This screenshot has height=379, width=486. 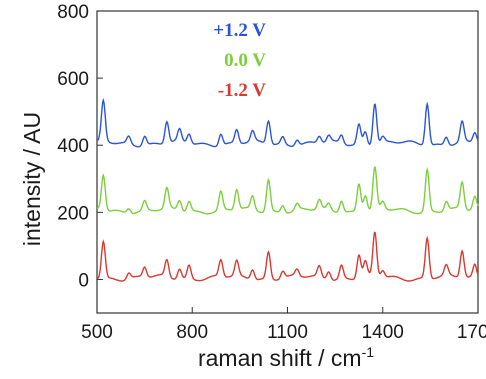 What do you see at coordinates (97, 332) in the screenshot?
I see `x-tick-label: 500` at bounding box center [97, 332].